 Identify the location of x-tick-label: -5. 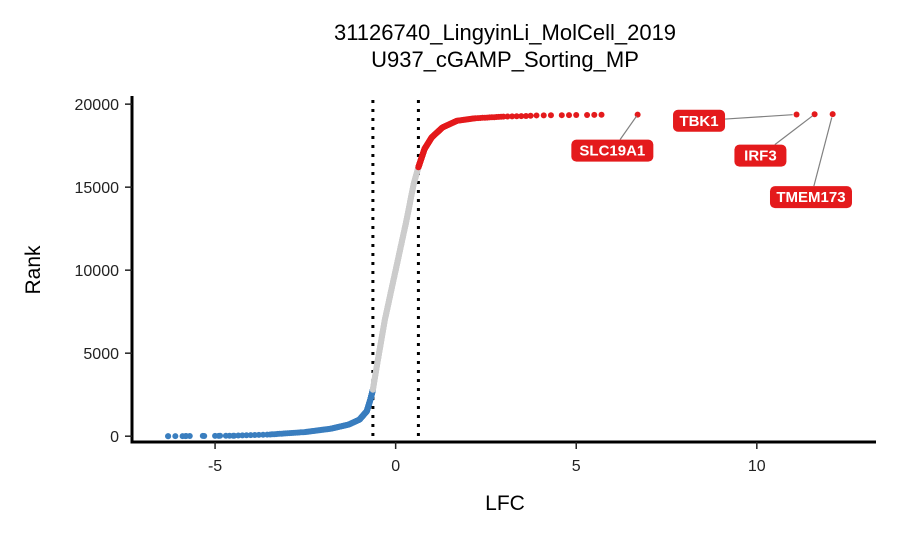
(215, 466).